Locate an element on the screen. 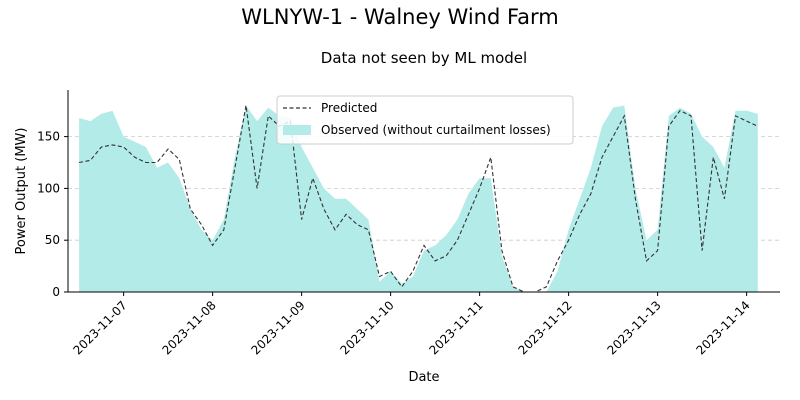 The image size is (800, 400). y-tick-label: 100 is located at coordinates (48, 188).